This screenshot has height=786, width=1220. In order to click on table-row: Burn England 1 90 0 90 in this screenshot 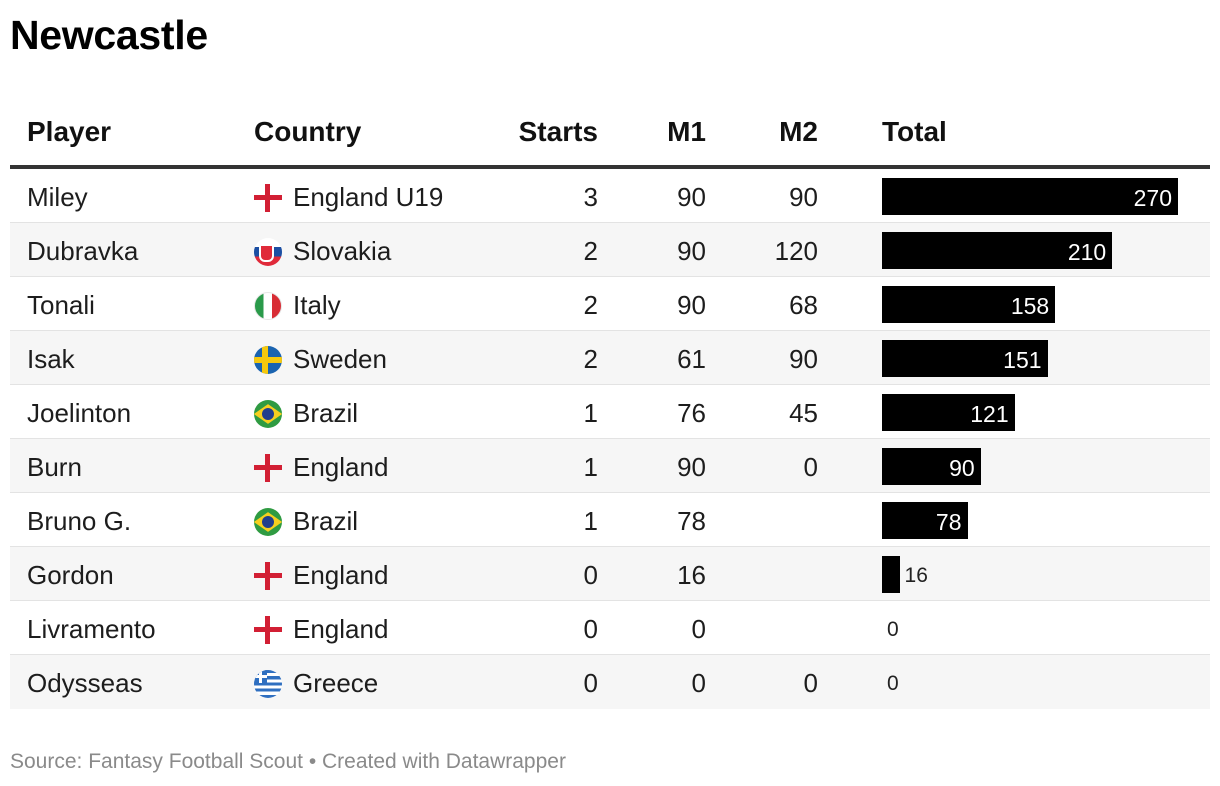, I will do `click(610, 466)`.